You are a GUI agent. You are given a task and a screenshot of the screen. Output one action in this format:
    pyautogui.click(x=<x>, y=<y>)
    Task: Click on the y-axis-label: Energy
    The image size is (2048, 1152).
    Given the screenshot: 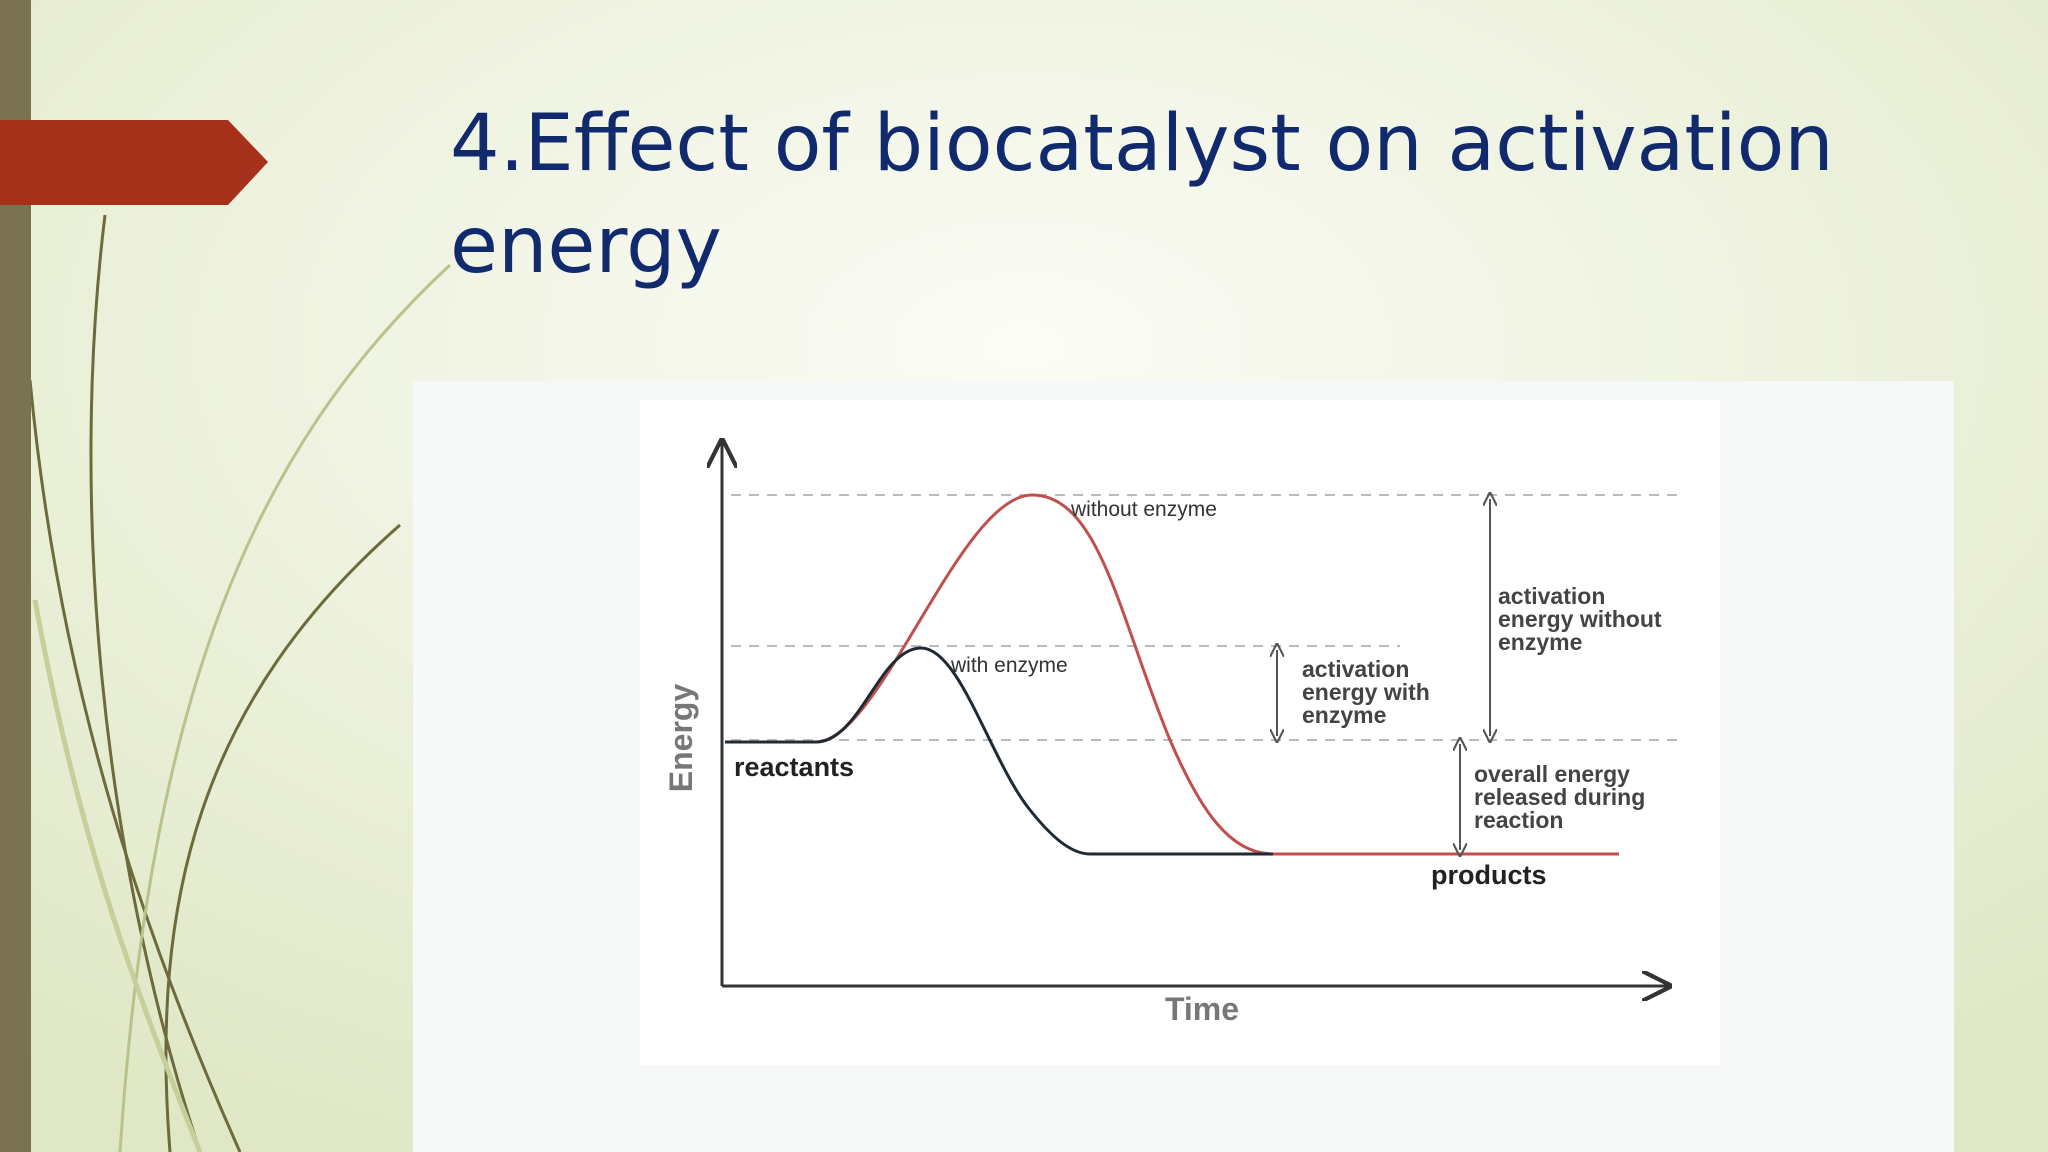 What is the action you would take?
    pyautogui.click(x=681, y=738)
    